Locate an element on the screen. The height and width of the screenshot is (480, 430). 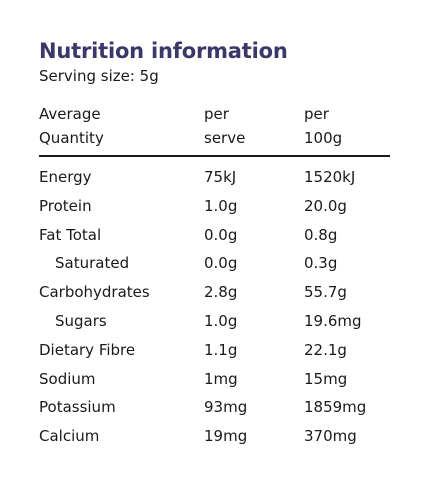
table-header: Average Quantity per serve per 100g is located at coordinates (214, 128).